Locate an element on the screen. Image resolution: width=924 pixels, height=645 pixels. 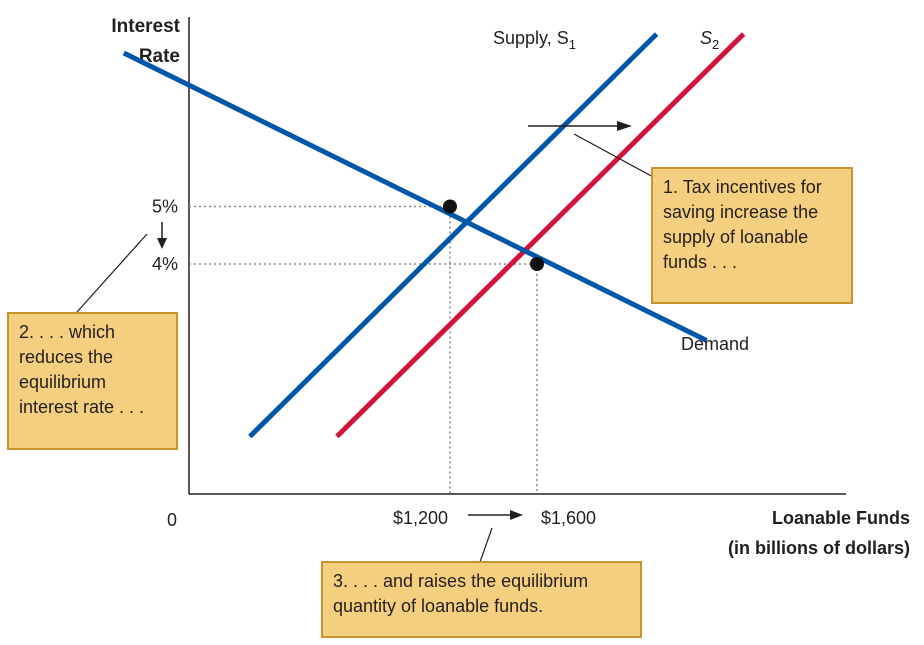
callout-1-line-2: saving increase the is located at coordinates (741, 212).